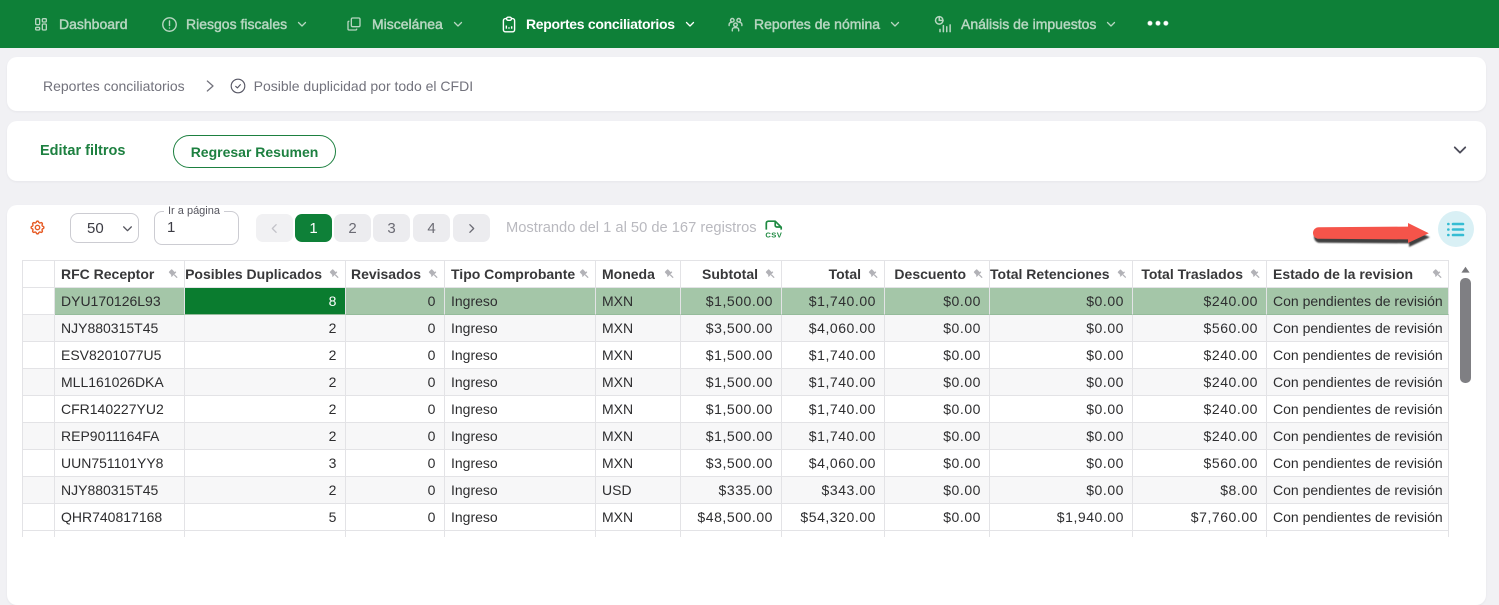 The width and height of the screenshot is (1499, 605). I want to click on svg-text: CSV, so click(773, 234).